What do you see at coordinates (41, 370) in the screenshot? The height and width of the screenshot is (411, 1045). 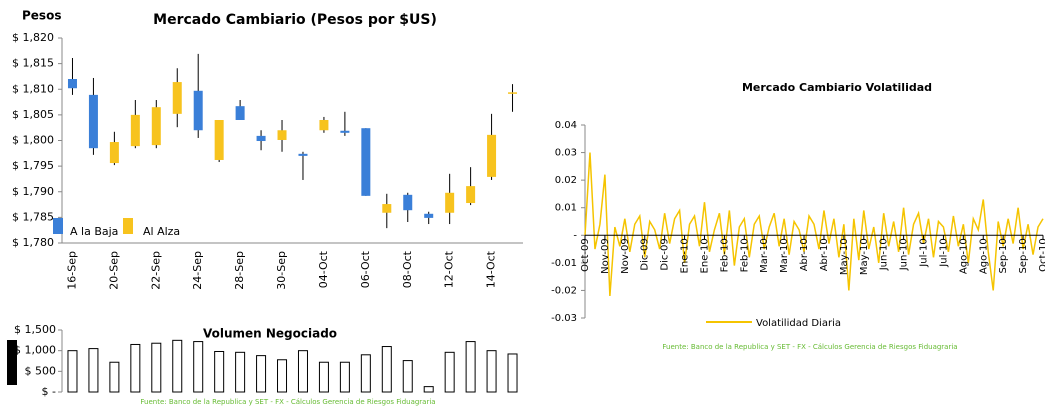 I see `y-tick-label: $ 500` at bounding box center [41, 370].